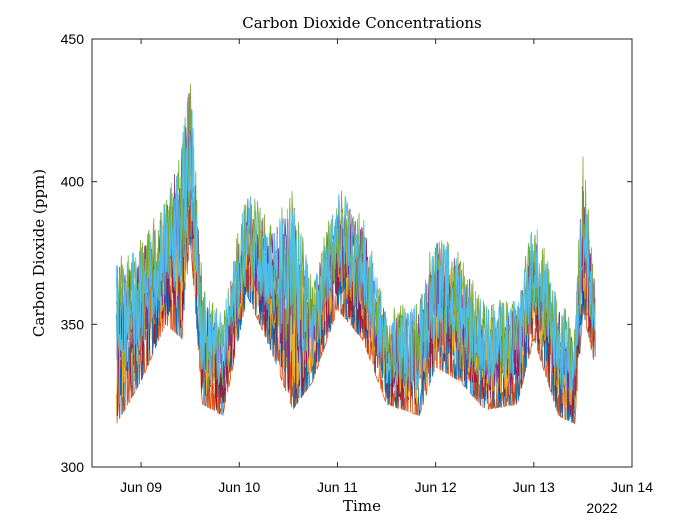 This screenshot has width=700, height=525. Describe the element at coordinates (141, 487) in the screenshot. I see `x-tick-label: Jun 09` at that location.